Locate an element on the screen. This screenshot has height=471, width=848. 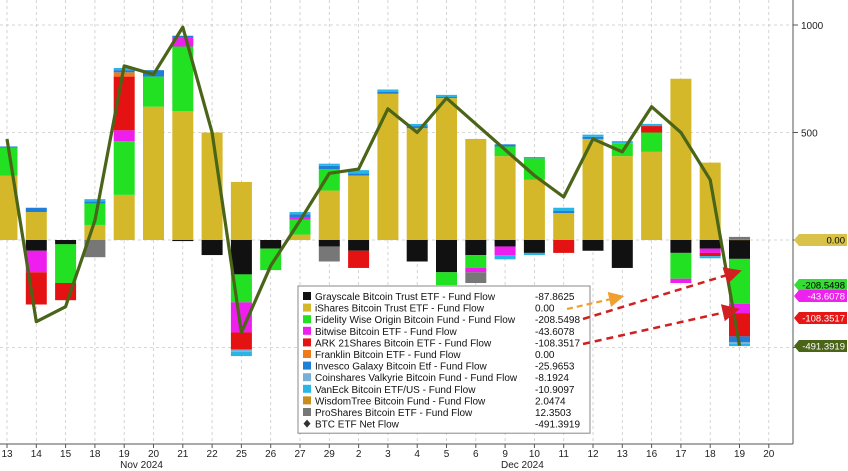
legend-swatch-hodl is located at coordinates (307, 388).